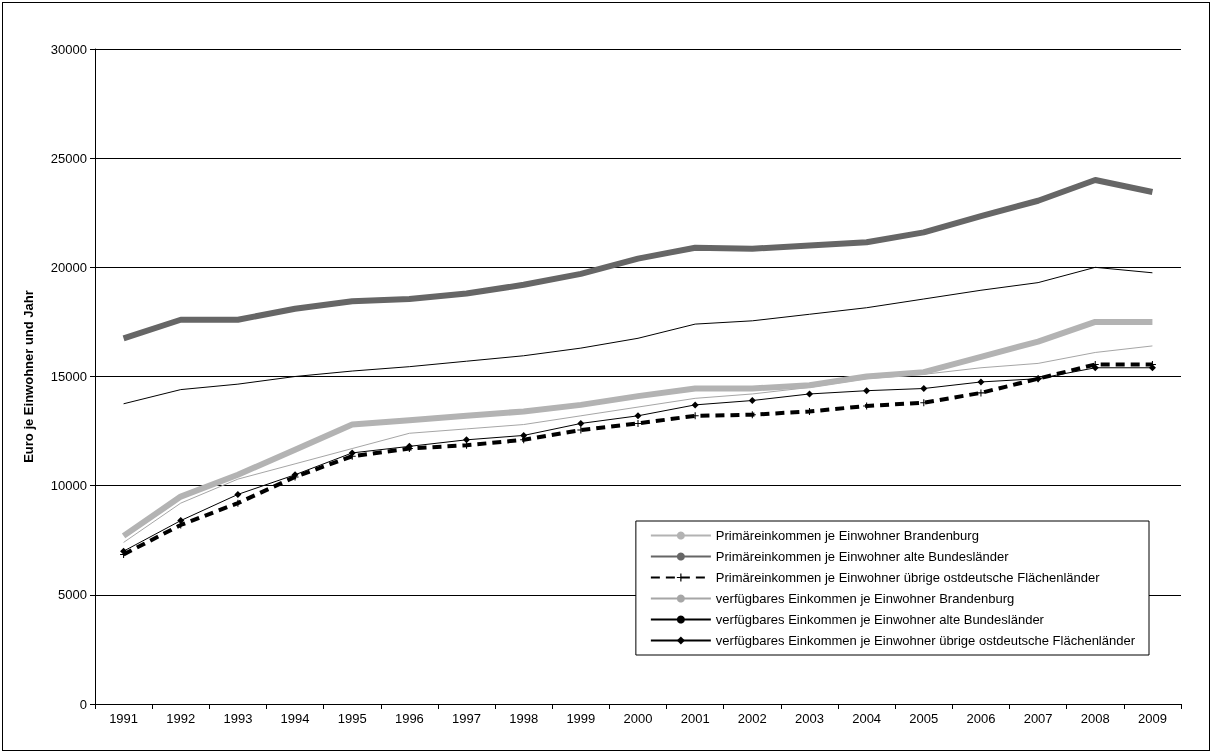 This screenshot has height=753, width=1212. Describe the element at coordinates (809, 718) in the screenshot. I see `x-tick-label: 2003` at that location.